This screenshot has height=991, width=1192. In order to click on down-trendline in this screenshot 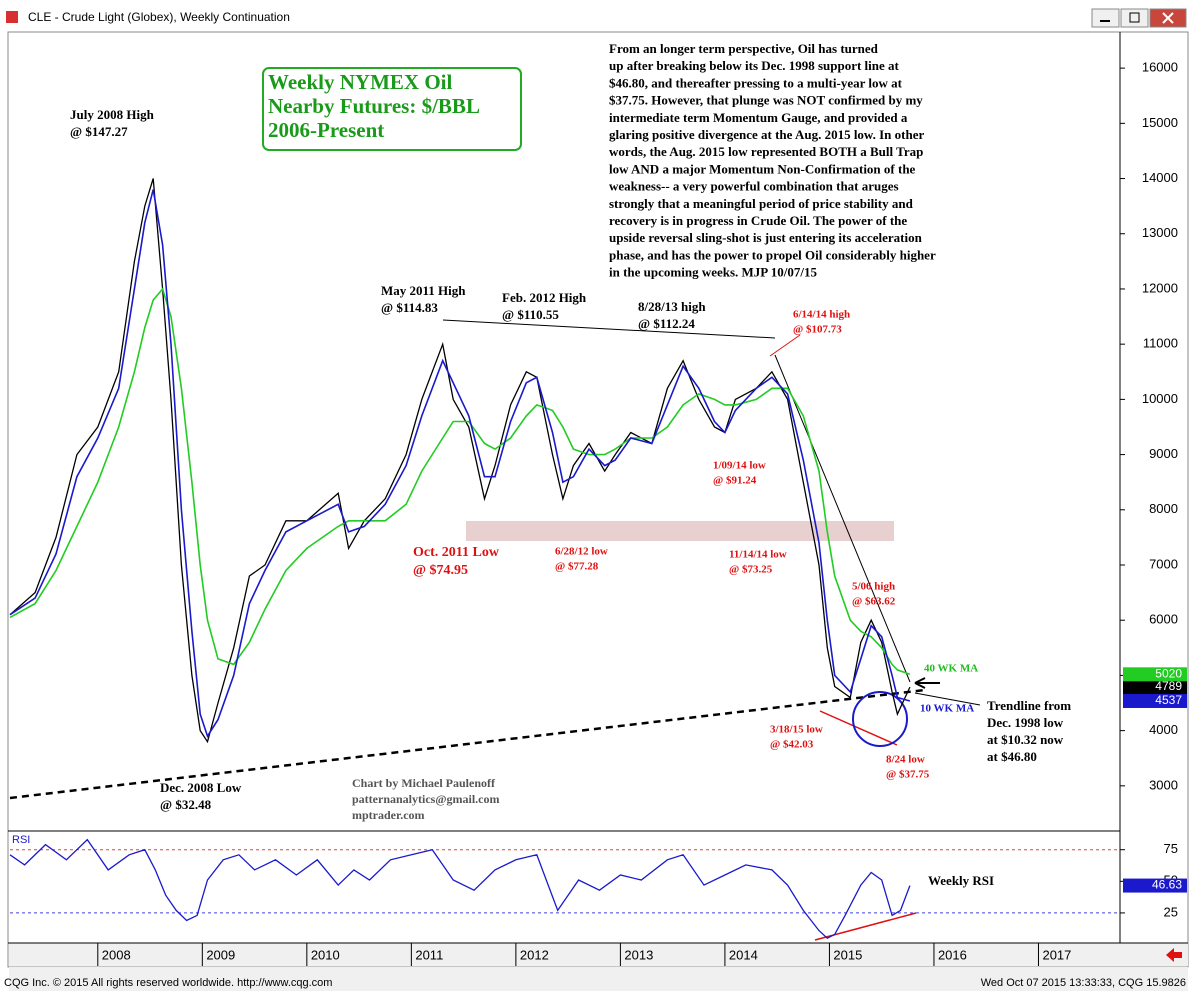, I will do `click(842, 518)`.